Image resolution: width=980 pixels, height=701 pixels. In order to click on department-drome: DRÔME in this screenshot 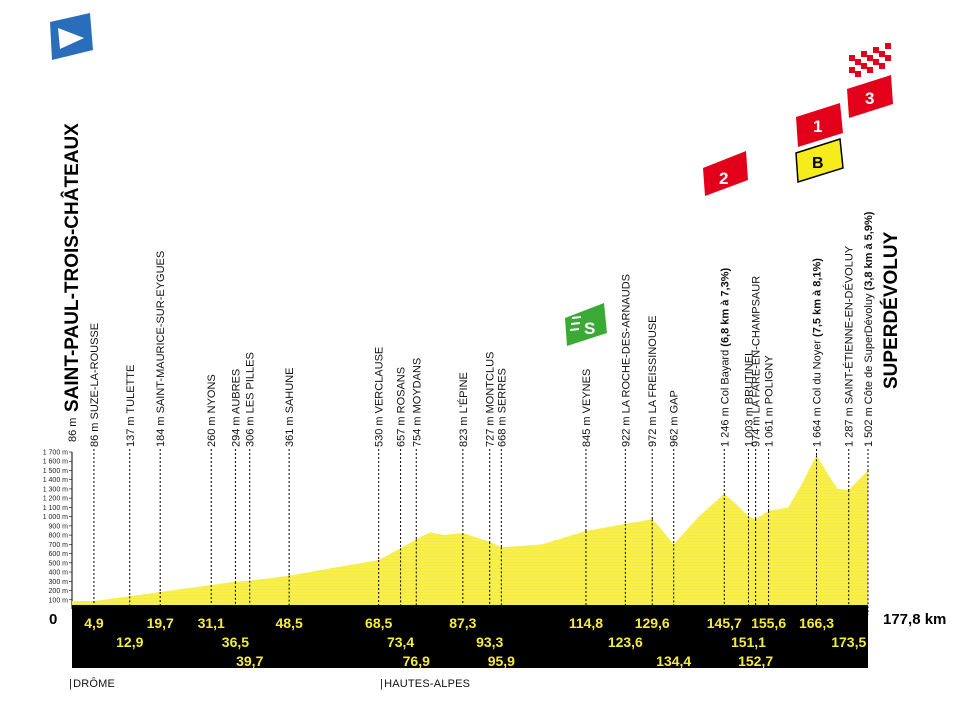, I will do `click(92, 684)`.